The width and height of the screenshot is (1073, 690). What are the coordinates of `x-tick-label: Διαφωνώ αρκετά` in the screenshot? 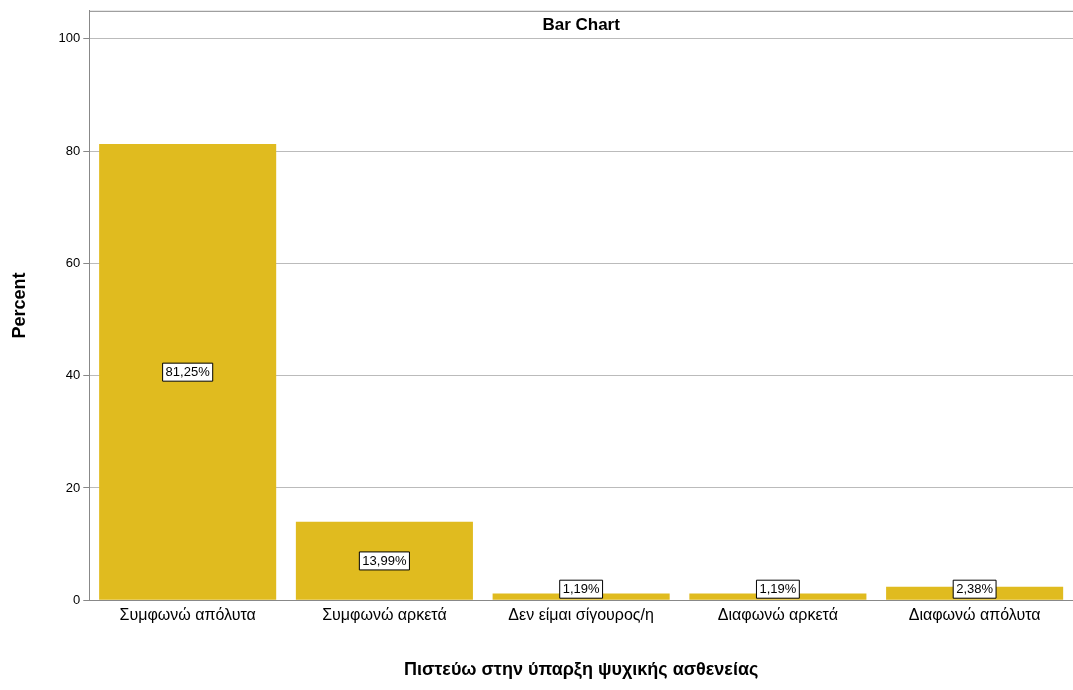 It's located at (777, 615).